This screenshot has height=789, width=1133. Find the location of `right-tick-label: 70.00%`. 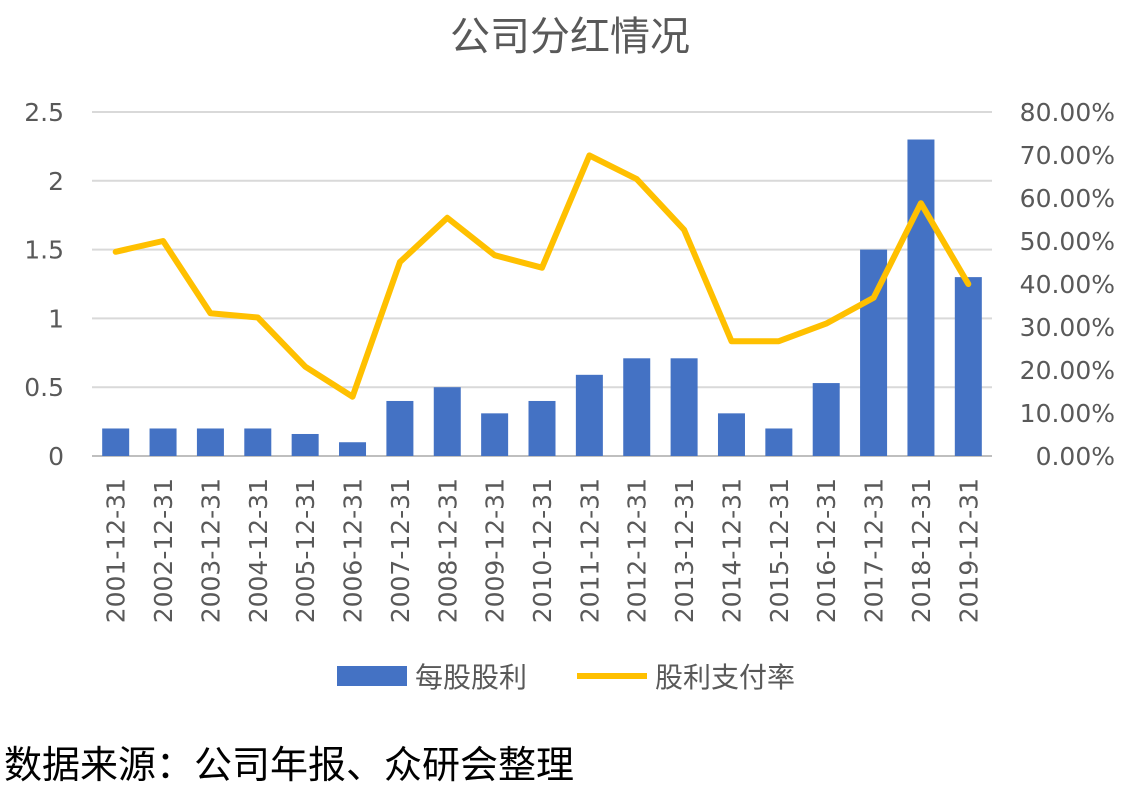

right-tick-label: 70.00% is located at coordinates (1067, 155).